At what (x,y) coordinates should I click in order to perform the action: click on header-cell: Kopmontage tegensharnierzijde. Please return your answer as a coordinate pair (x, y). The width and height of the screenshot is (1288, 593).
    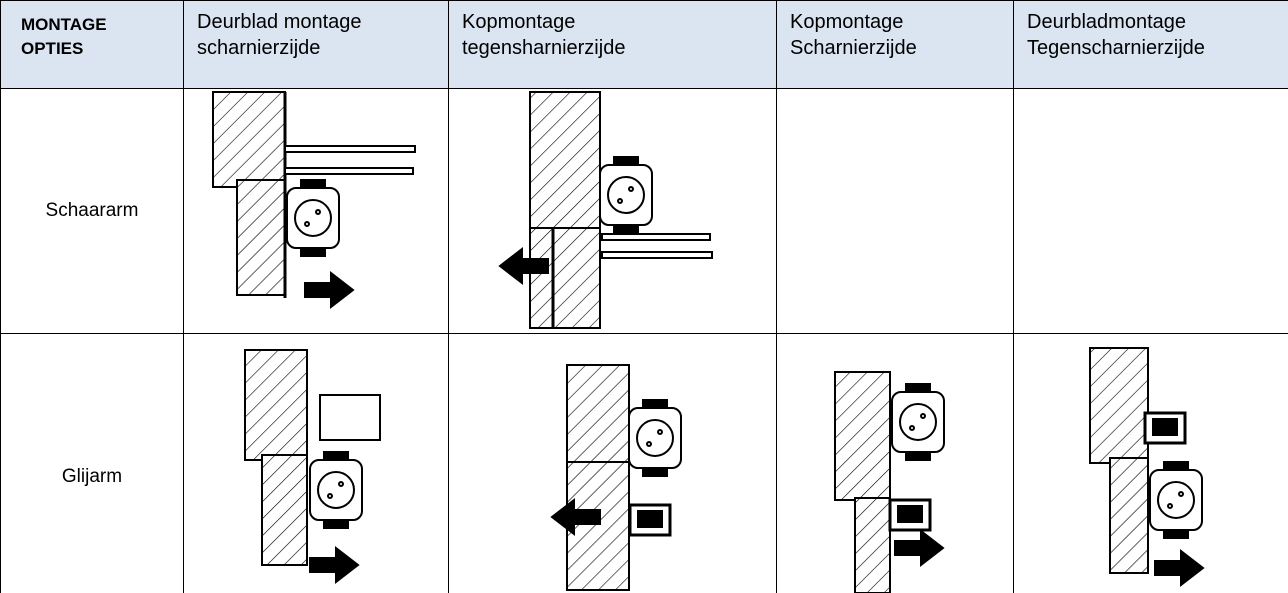
    Looking at the image, I should click on (612, 44).